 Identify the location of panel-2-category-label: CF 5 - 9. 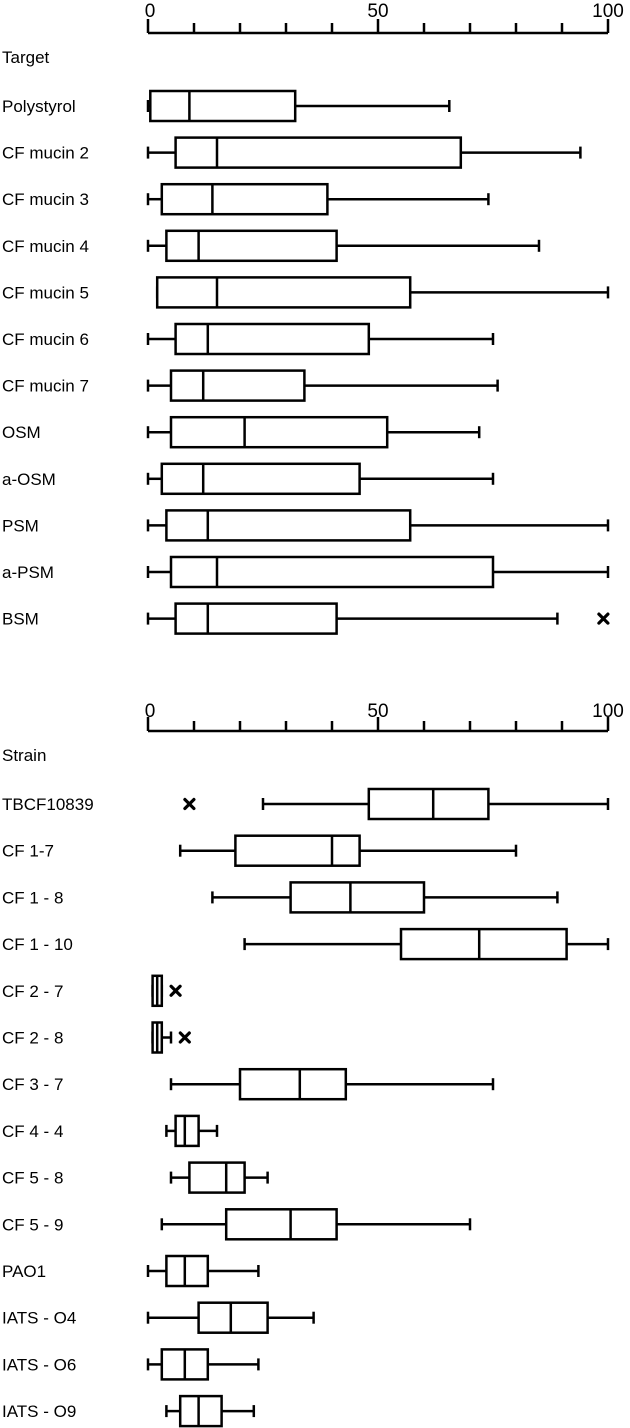
(32, 1224).